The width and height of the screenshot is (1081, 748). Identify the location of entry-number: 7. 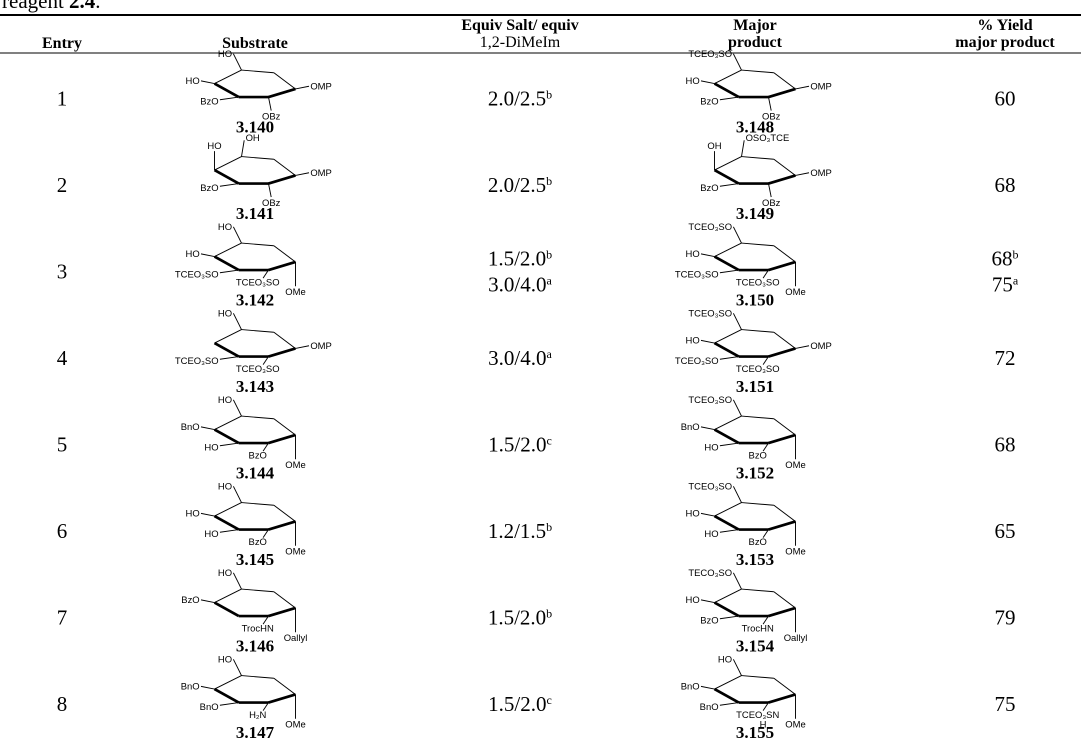
(62, 617).